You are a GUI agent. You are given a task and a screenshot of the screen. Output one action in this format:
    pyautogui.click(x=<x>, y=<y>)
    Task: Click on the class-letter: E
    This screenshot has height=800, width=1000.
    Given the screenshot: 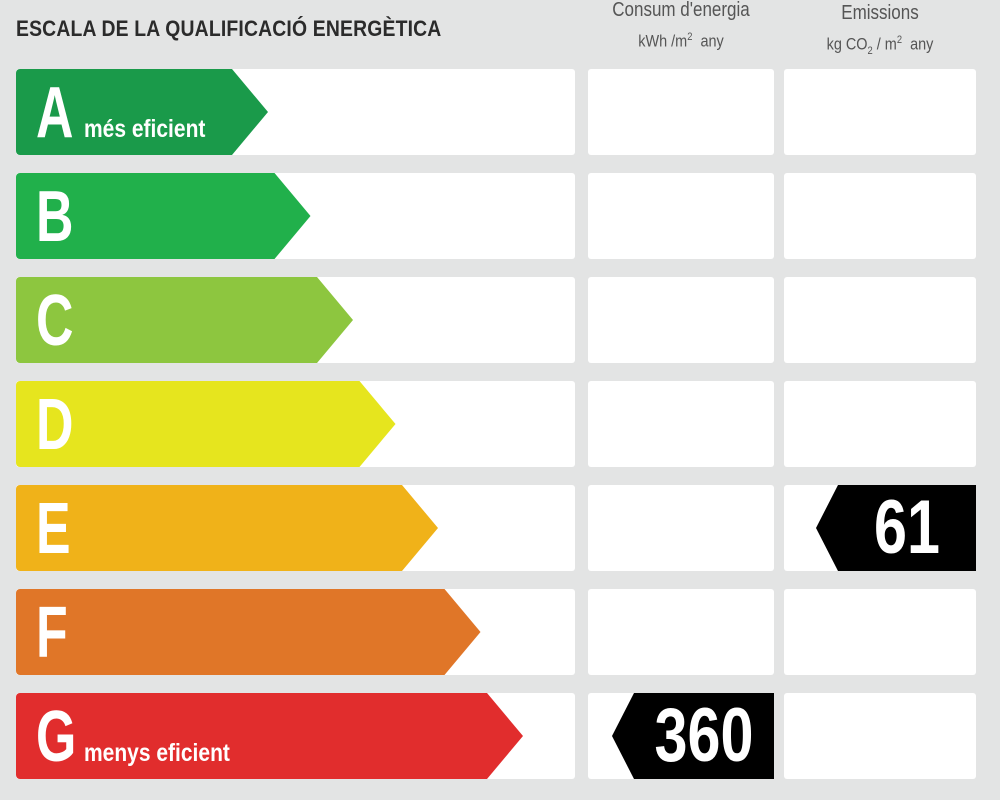 What is the action you would take?
    pyautogui.click(x=53, y=529)
    